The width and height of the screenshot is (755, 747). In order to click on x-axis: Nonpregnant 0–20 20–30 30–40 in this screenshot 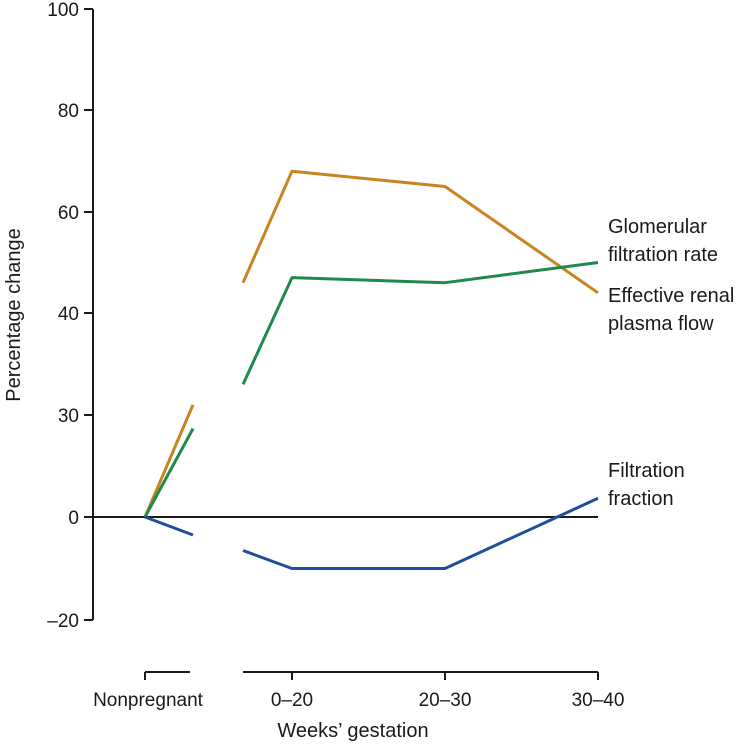, I will do `click(359, 691)`.